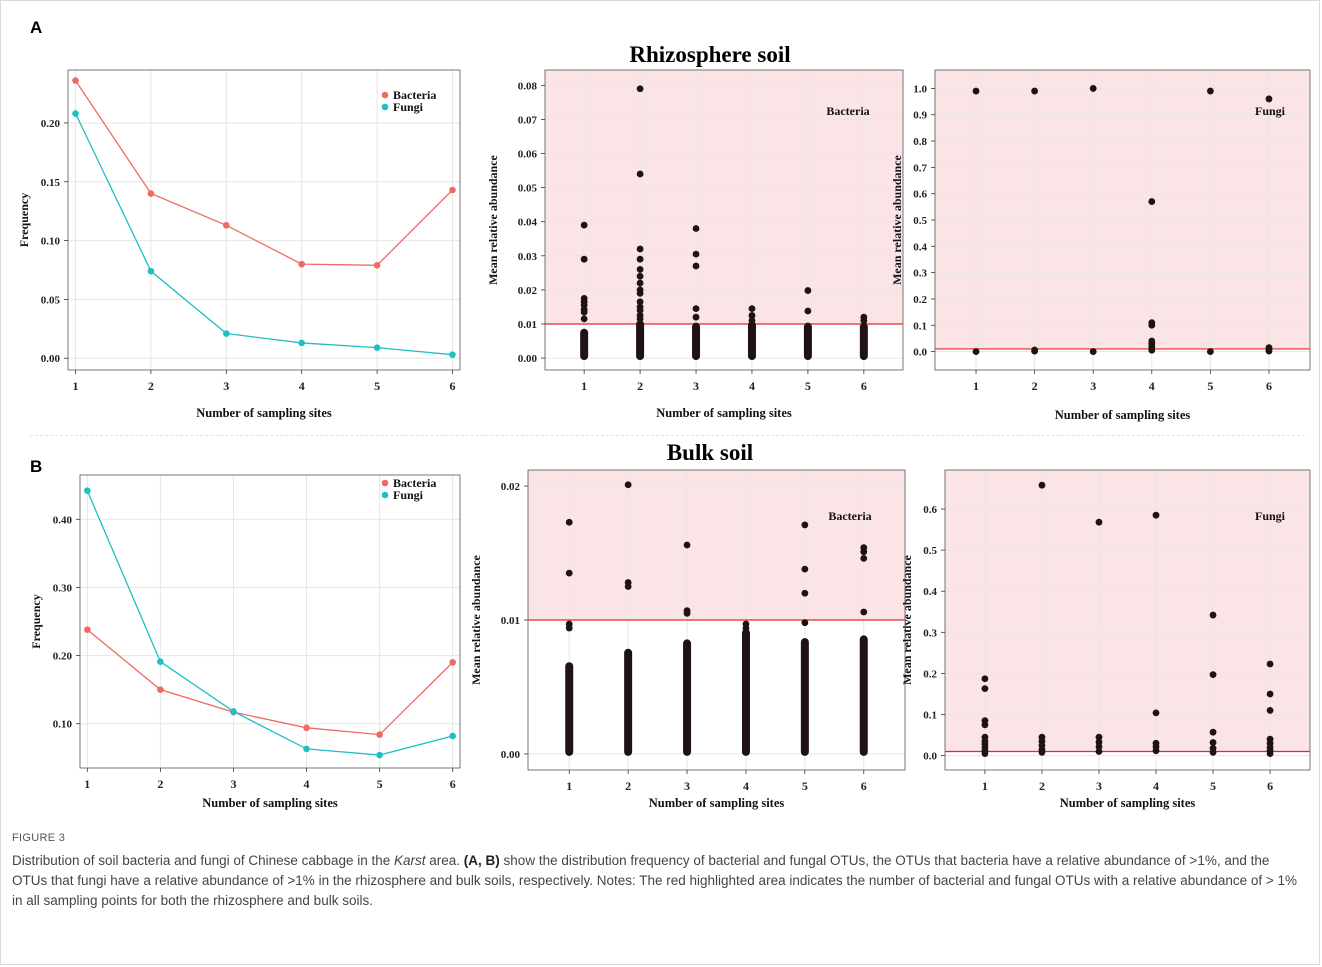 The height and width of the screenshot is (967, 1322). I want to click on caption-part-2: area., so click(444, 860).